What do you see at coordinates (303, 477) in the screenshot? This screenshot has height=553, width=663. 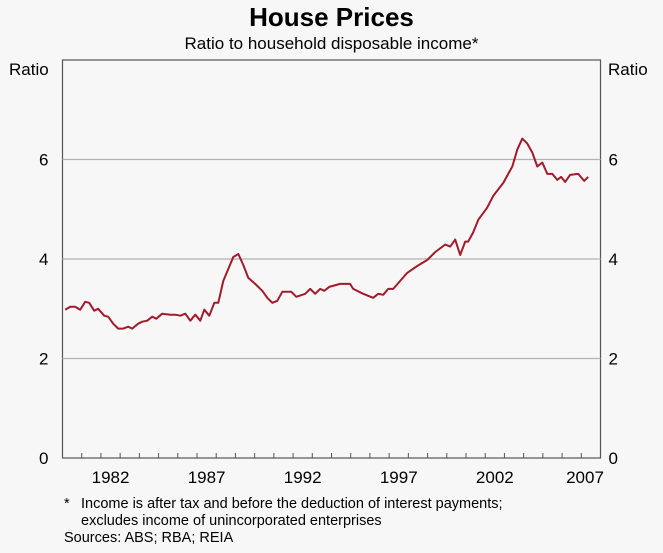 I see `x-tick-label: 1992` at bounding box center [303, 477].